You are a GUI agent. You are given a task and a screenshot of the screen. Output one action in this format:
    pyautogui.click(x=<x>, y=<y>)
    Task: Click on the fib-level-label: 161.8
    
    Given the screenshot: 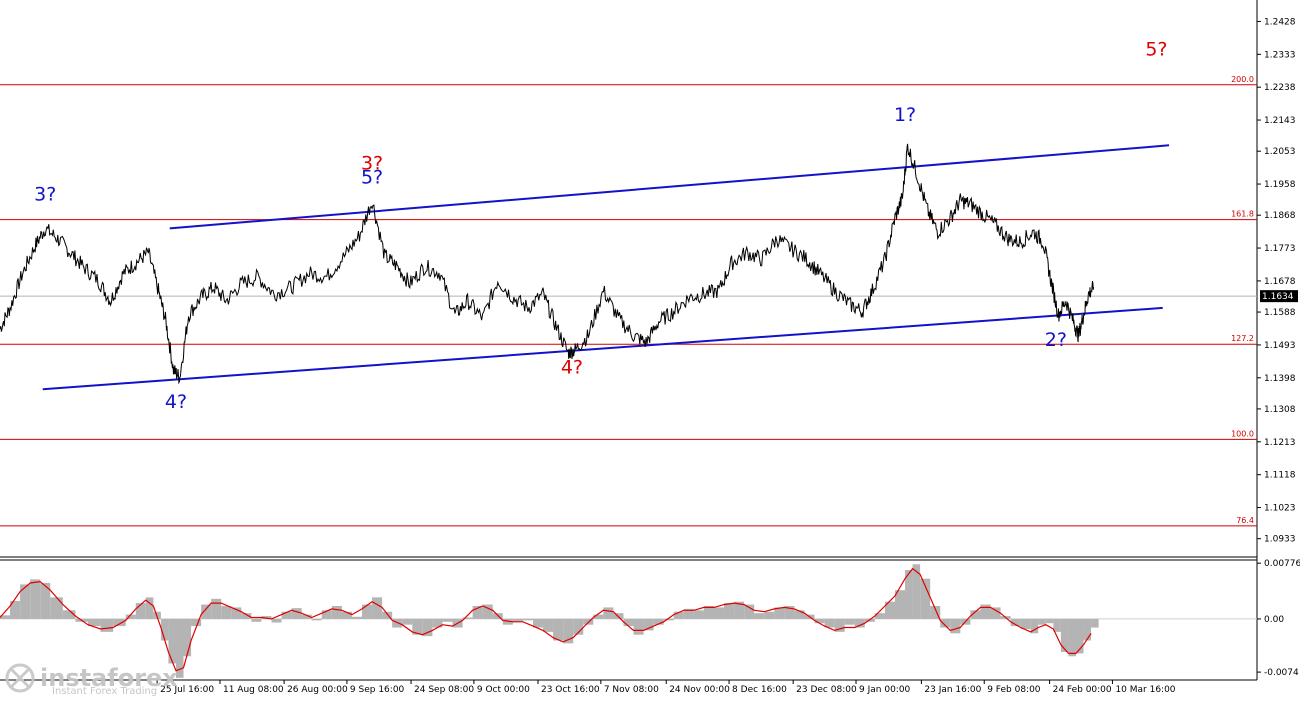 What is the action you would take?
    pyautogui.click(x=1242, y=214)
    